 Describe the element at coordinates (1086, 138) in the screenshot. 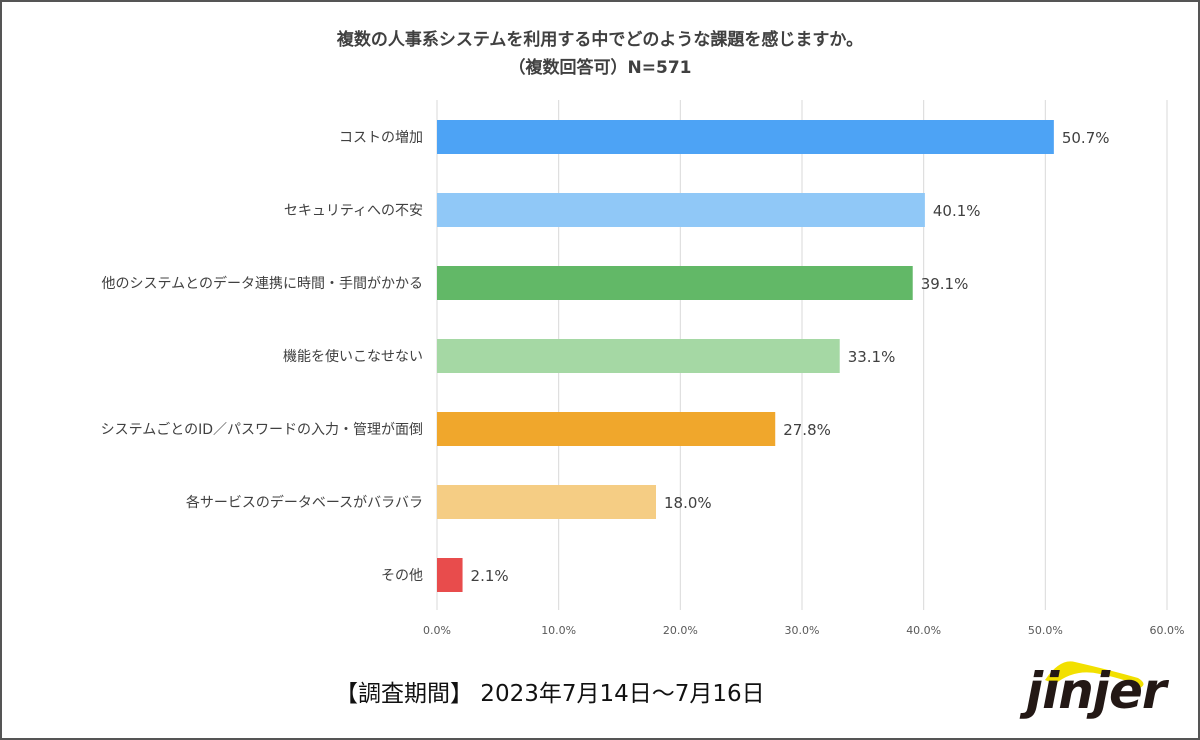

I see `data-label: 50.7%` at that location.